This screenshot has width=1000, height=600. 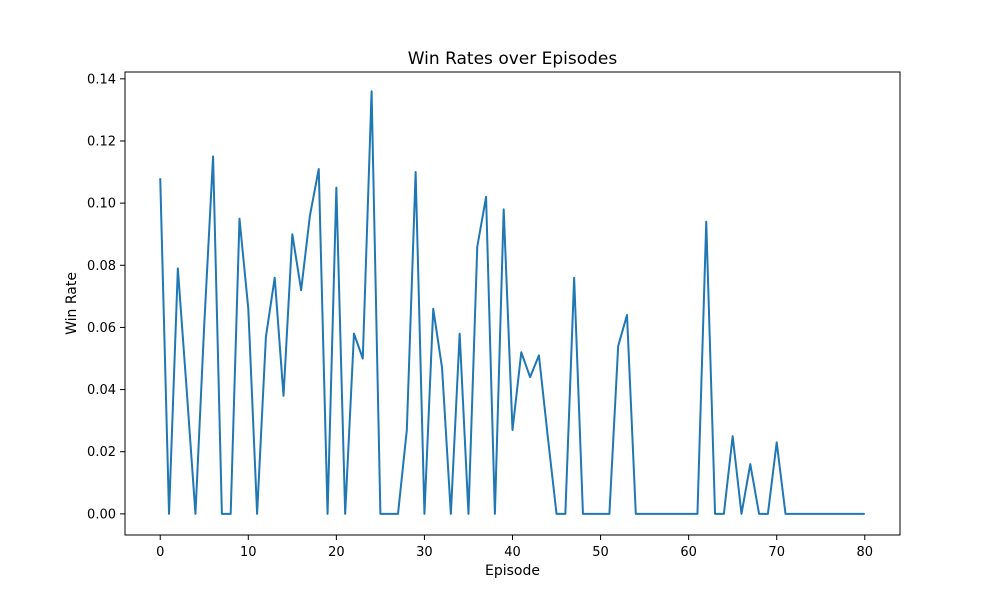 I want to click on x-tick-label: 10, so click(x=248, y=552).